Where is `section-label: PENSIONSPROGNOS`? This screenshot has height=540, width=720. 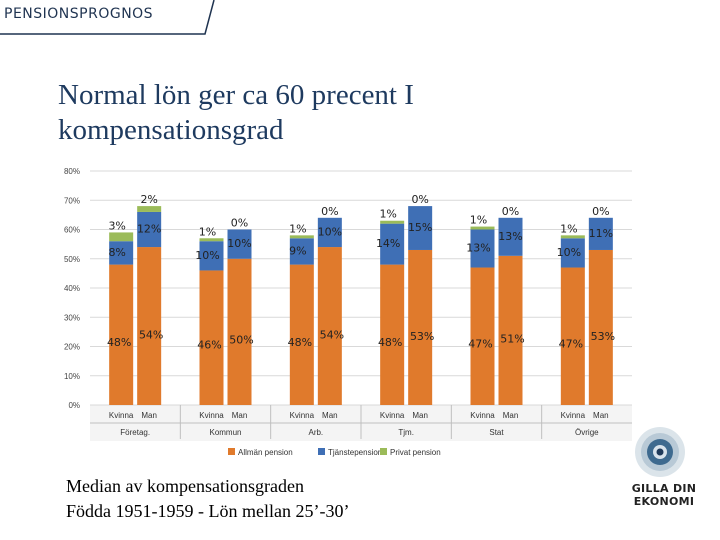
section-label: PENSIONSPROGNOS is located at coordinates (79, 14).